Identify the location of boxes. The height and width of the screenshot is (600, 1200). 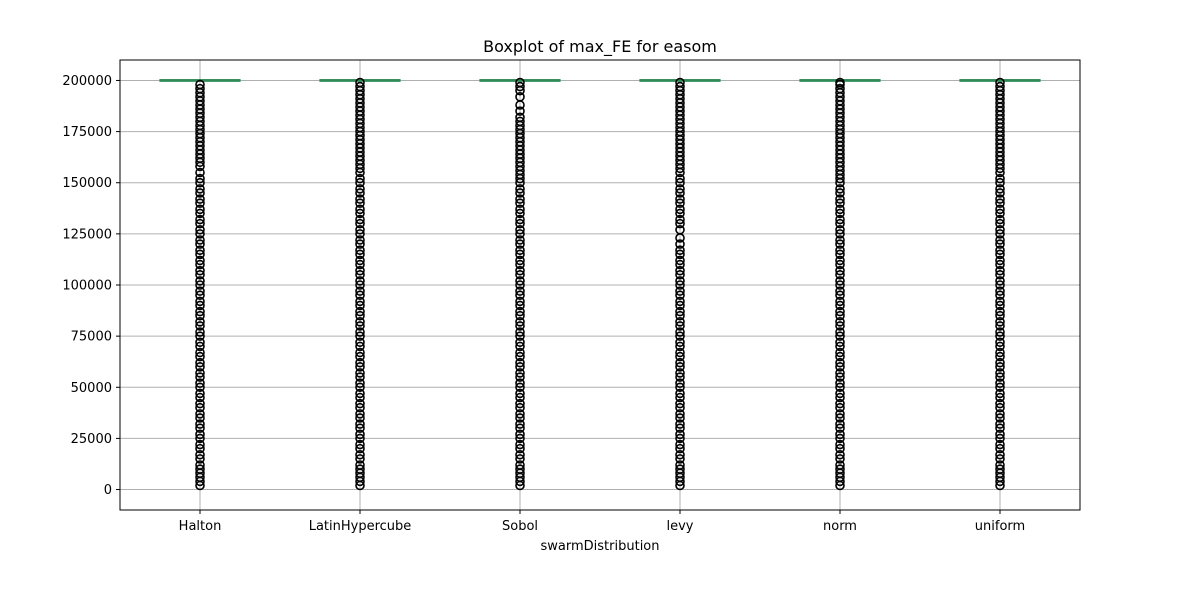
(600, 80).